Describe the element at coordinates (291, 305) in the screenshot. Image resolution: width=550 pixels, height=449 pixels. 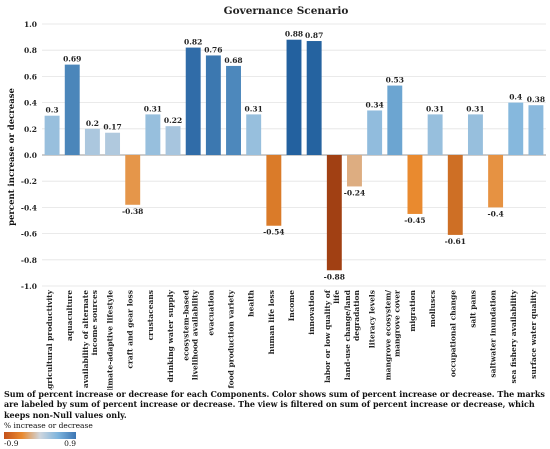
I see `x-tick-label: Income` at that location.